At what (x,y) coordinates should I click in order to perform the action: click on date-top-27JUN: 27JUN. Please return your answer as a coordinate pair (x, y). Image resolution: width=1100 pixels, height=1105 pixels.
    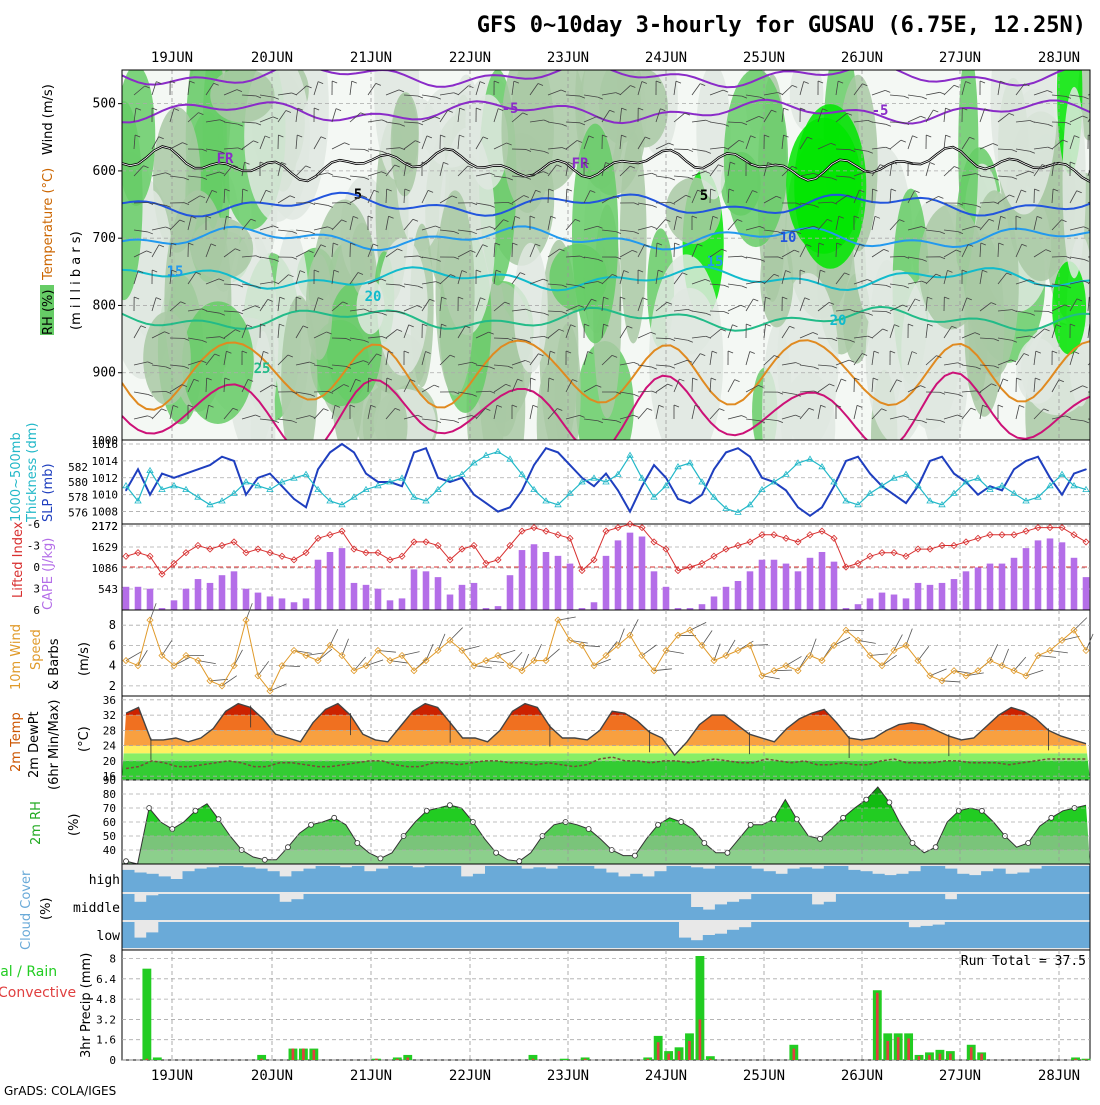
    Looking at the image, I should click on (960, 58).